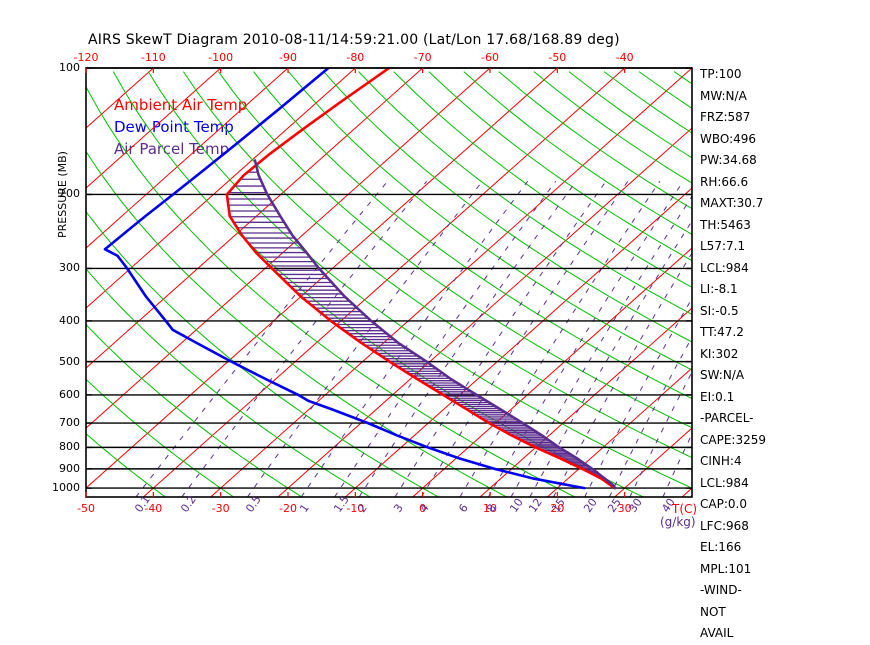 This screenshot has height=645, width=870. What do you see at coordinates (57, 361) in the screenshot?
I see `pressure-tick-label: 500` at bounding box center [57, 361].